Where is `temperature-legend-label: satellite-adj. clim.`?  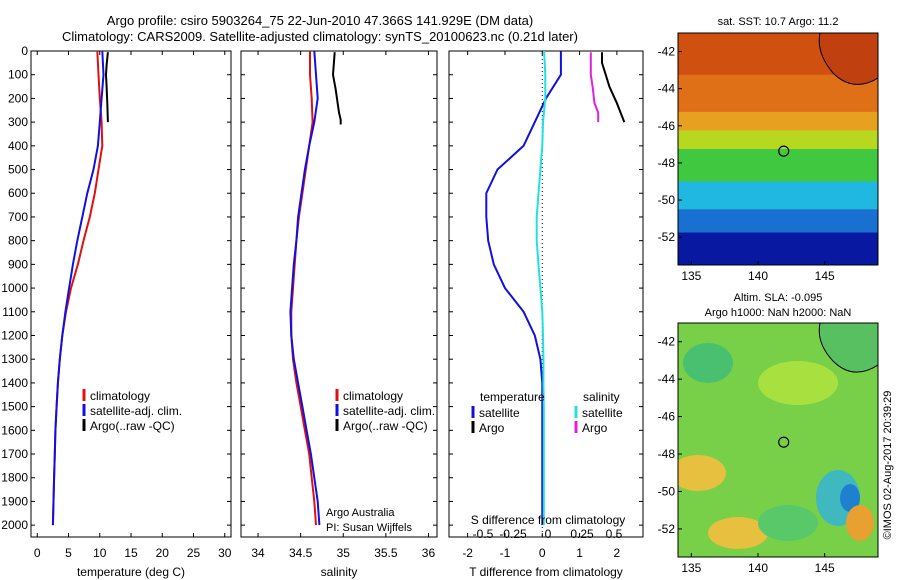
temperature-legend-label: satellite-adj. clim. is located at coordinates (136, 411).